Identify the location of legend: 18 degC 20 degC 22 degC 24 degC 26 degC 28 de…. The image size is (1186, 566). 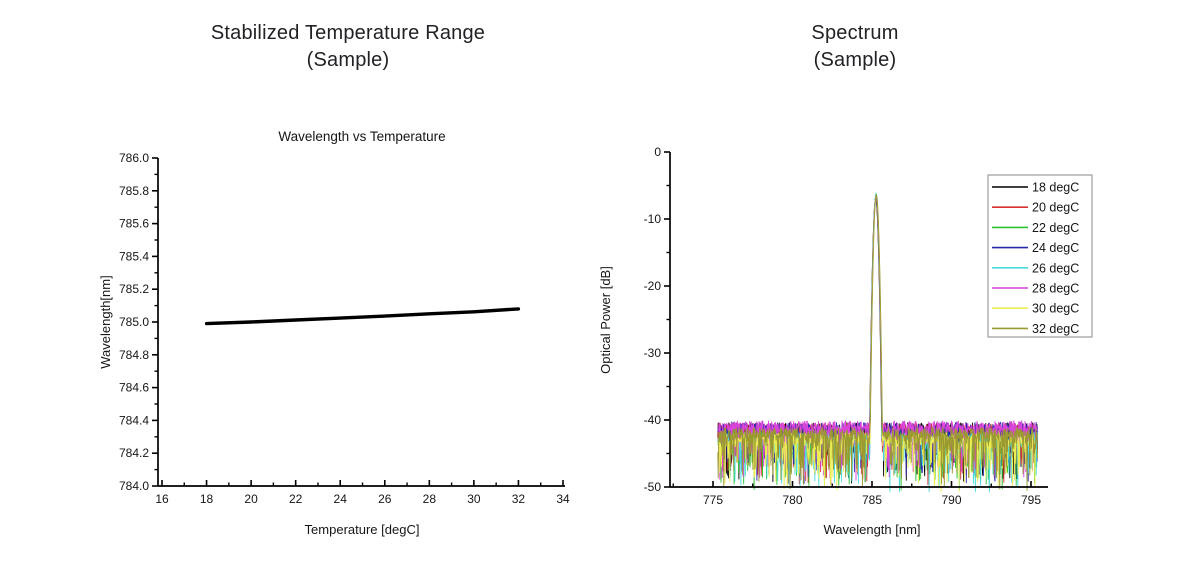
(1040, 256).